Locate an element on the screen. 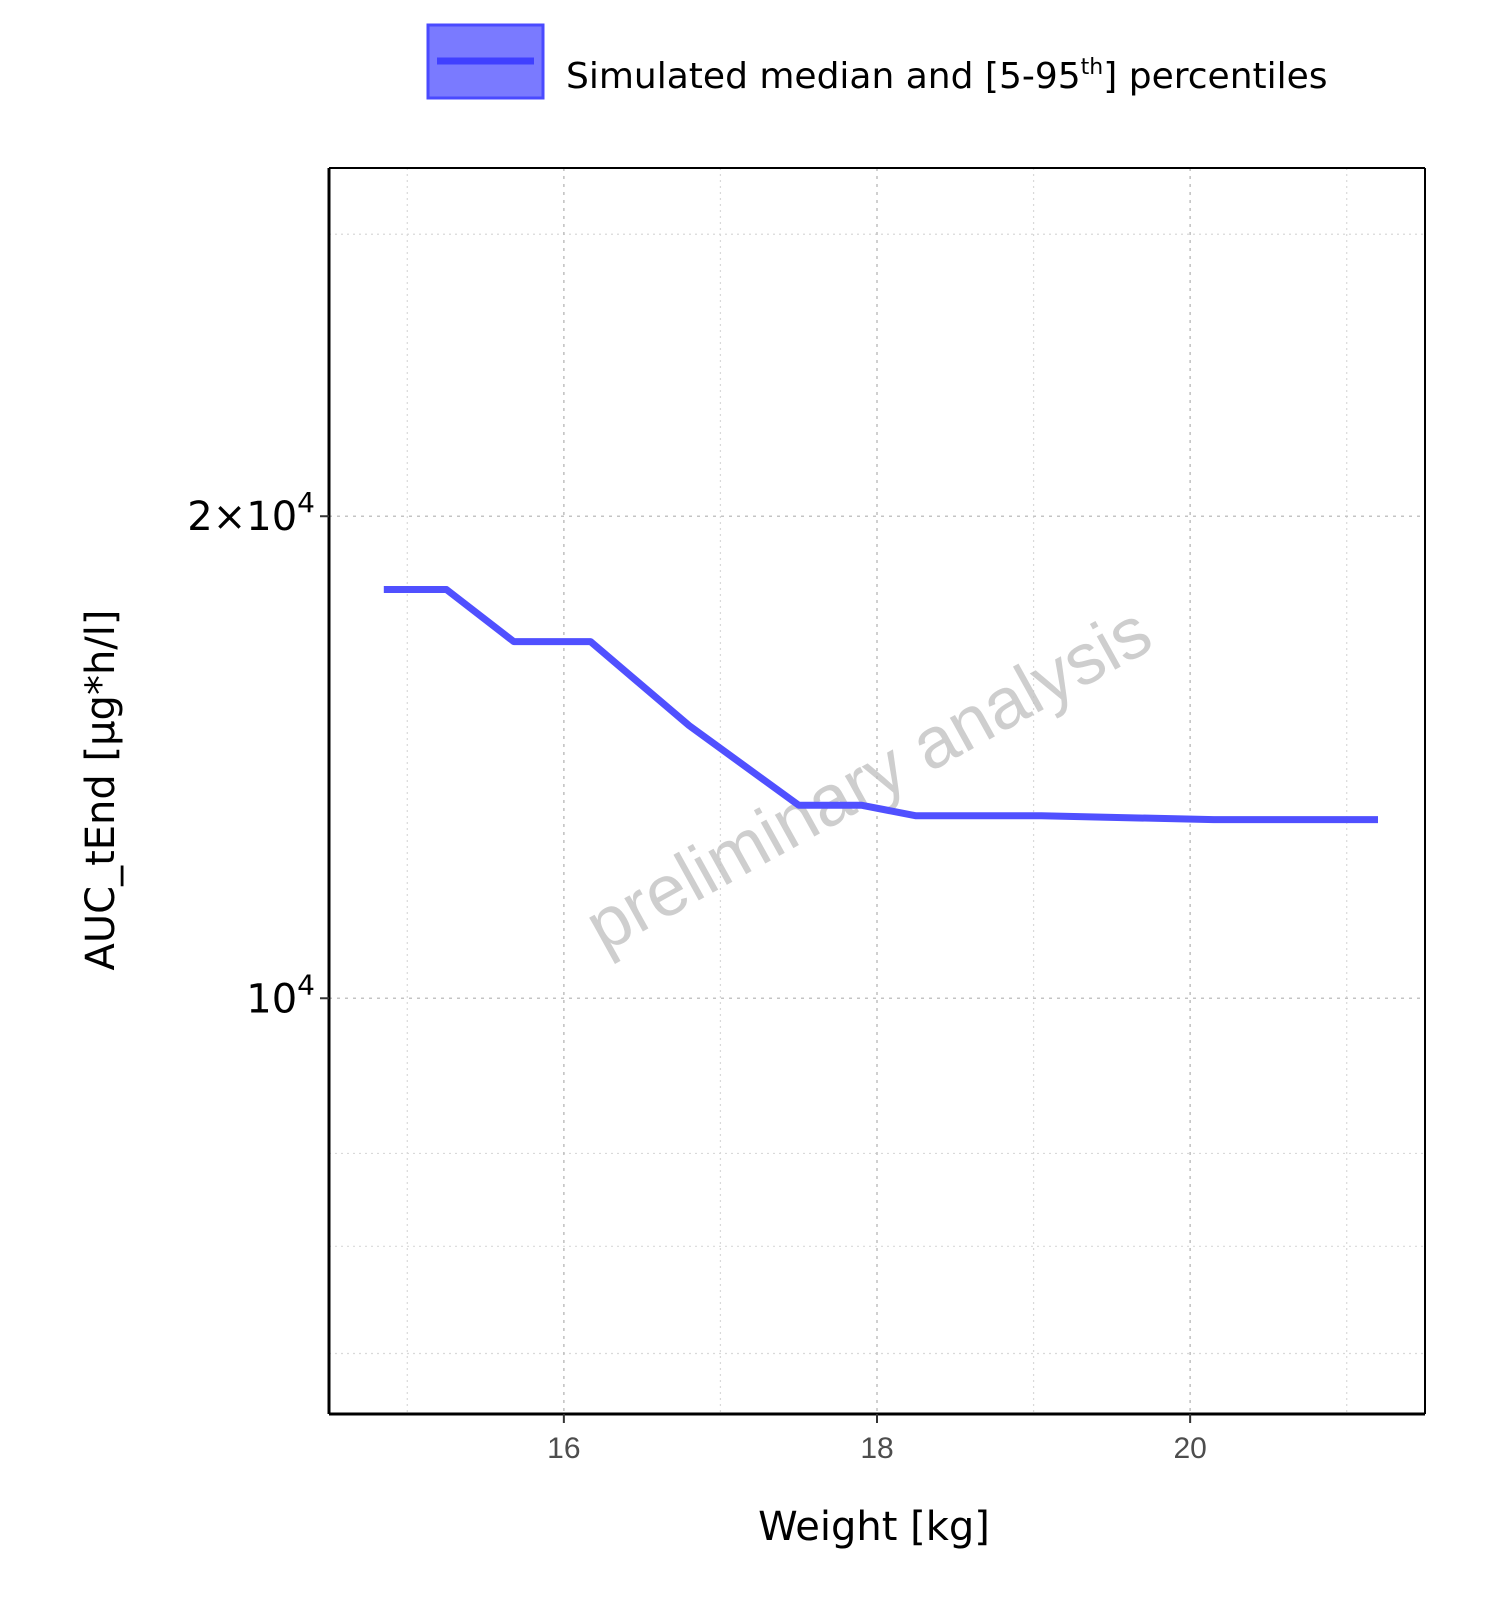  x-axis-title: Weight [kg] is located at coordinates (874, 1527).